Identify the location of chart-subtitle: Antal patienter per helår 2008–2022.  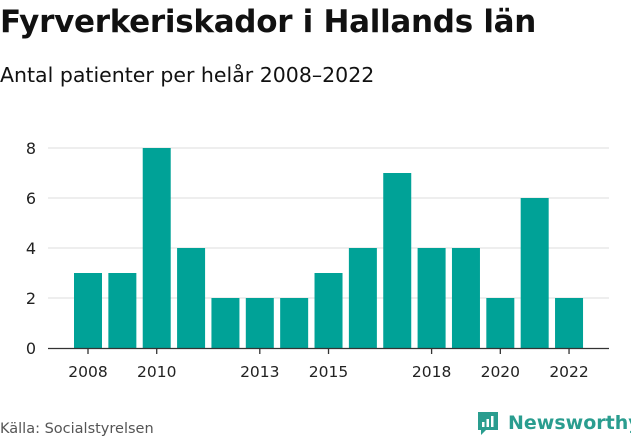
(187, 75).